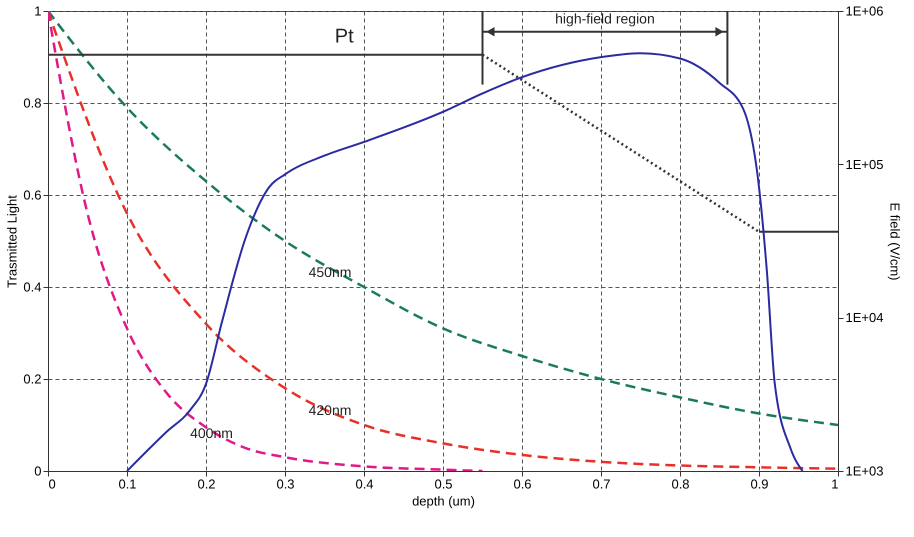  I want to click on x-tick-label: 0.8, so click(680, 484).